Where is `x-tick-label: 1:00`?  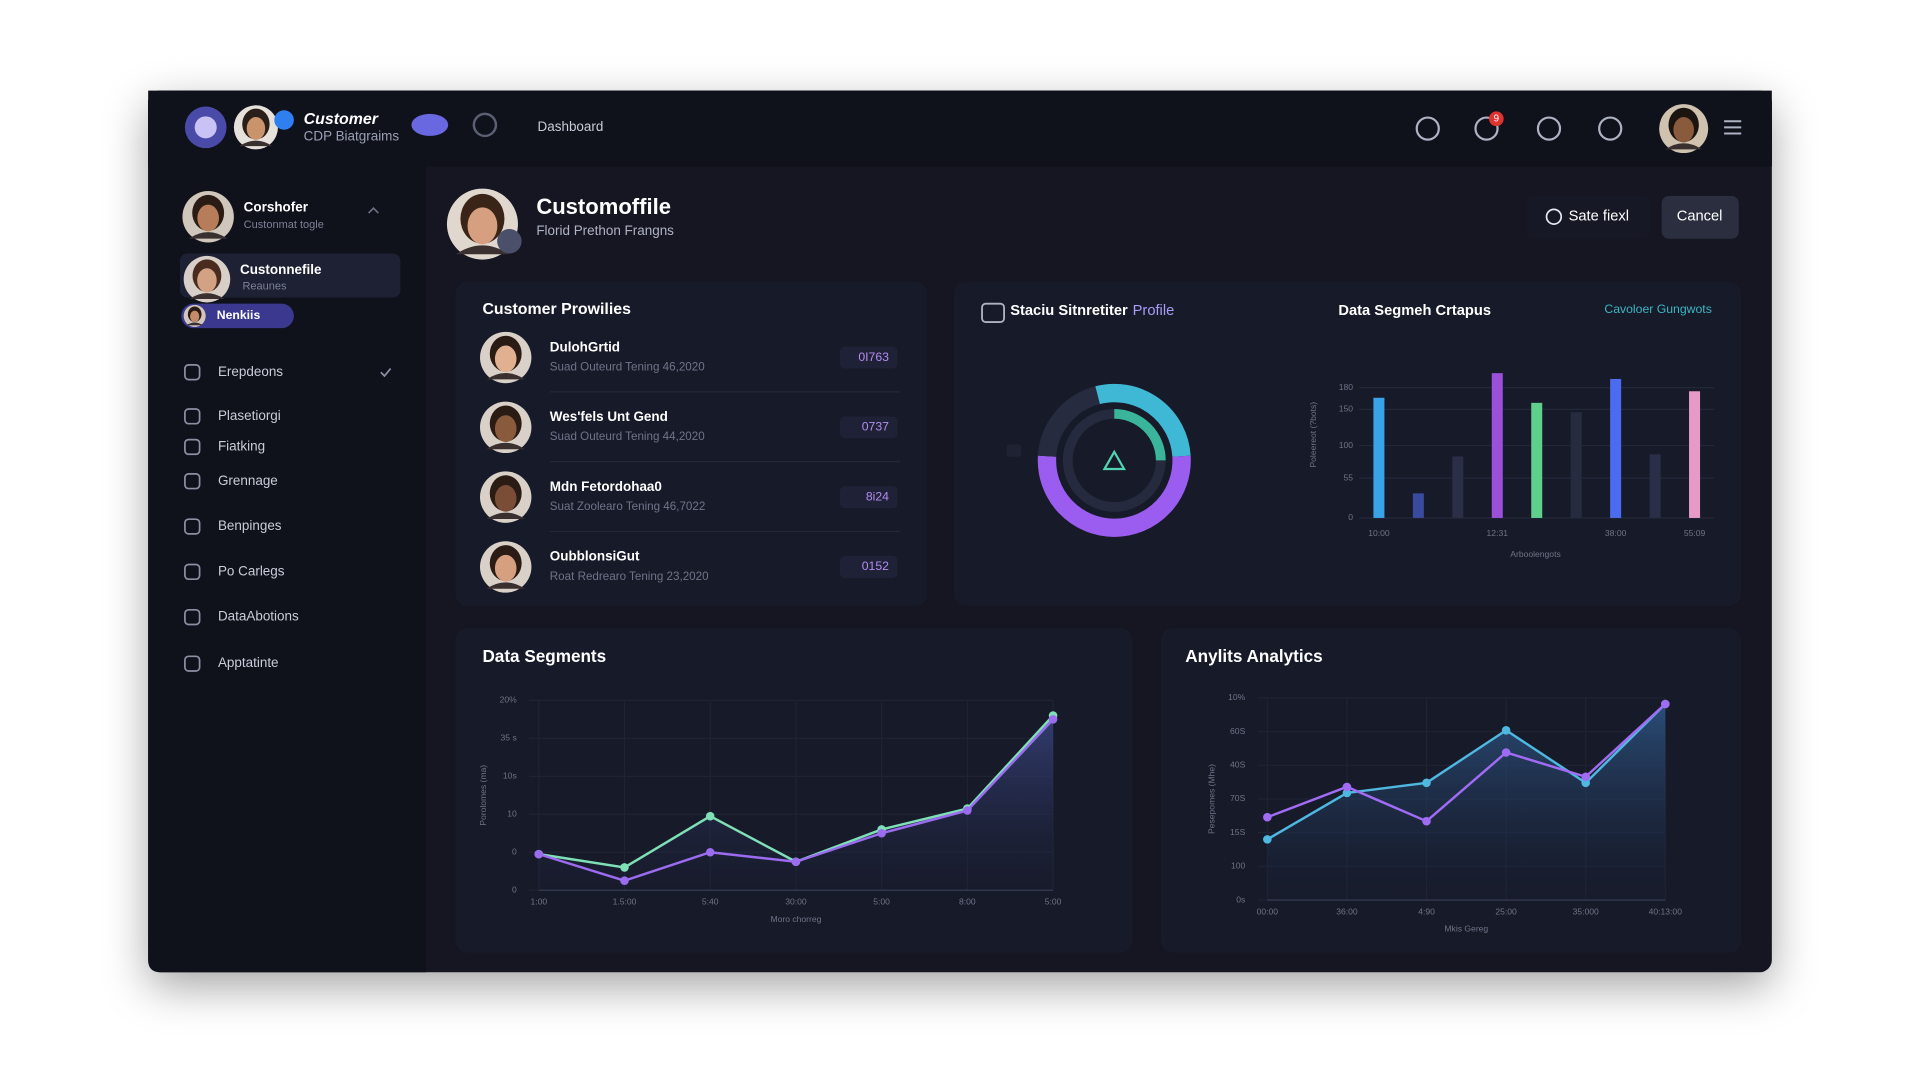 x-tick-label: 1:00 is located at coordinates (538, 902).